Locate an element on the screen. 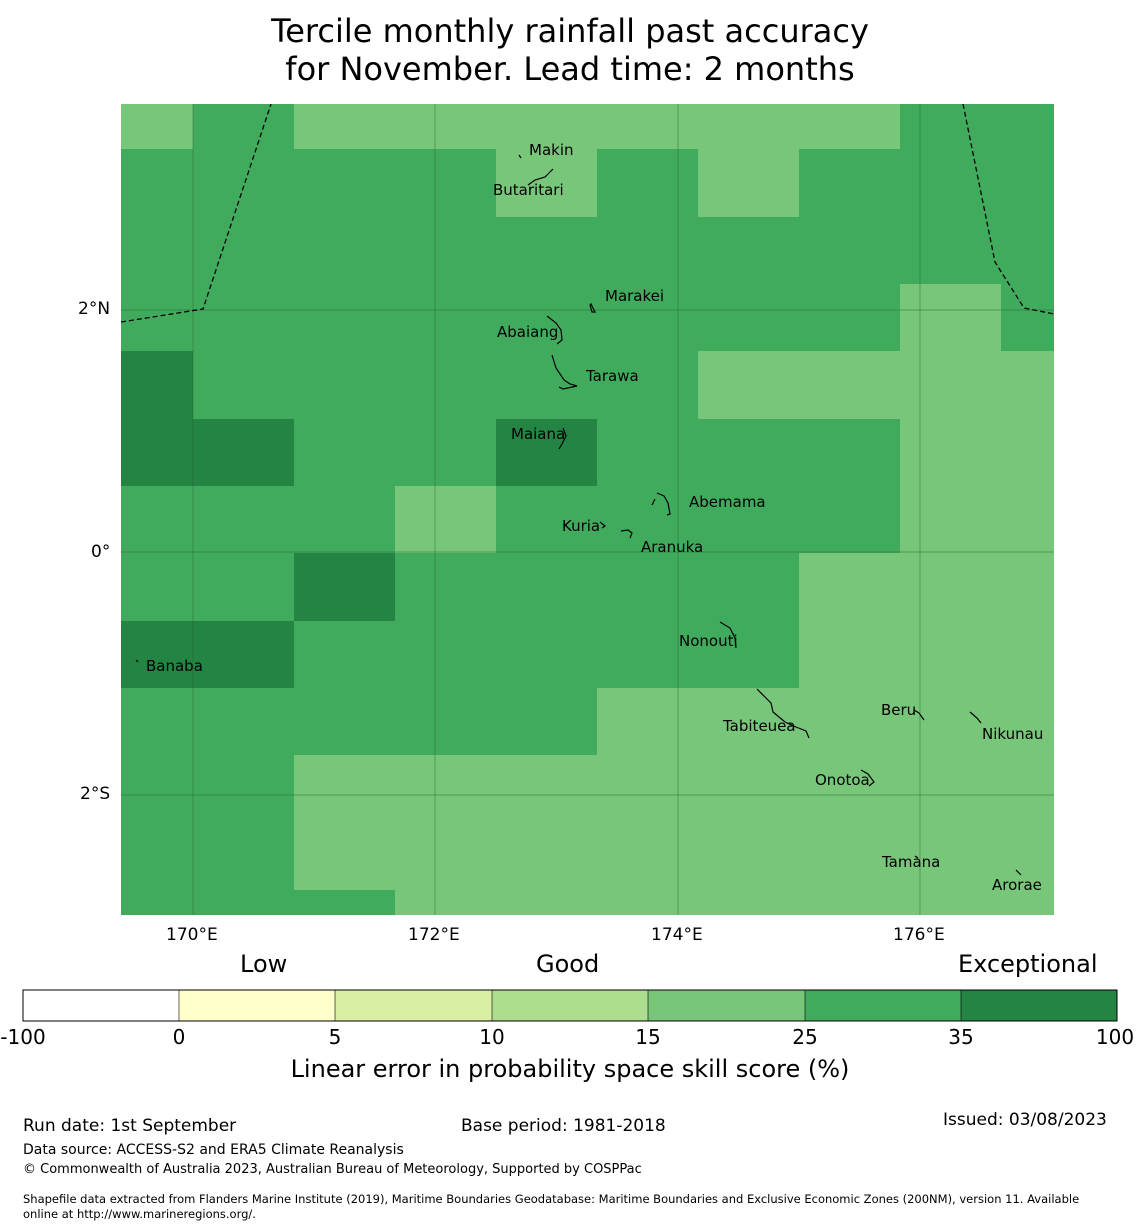  colorbar-tick: 100 is located at coordinates (1115, 1037).